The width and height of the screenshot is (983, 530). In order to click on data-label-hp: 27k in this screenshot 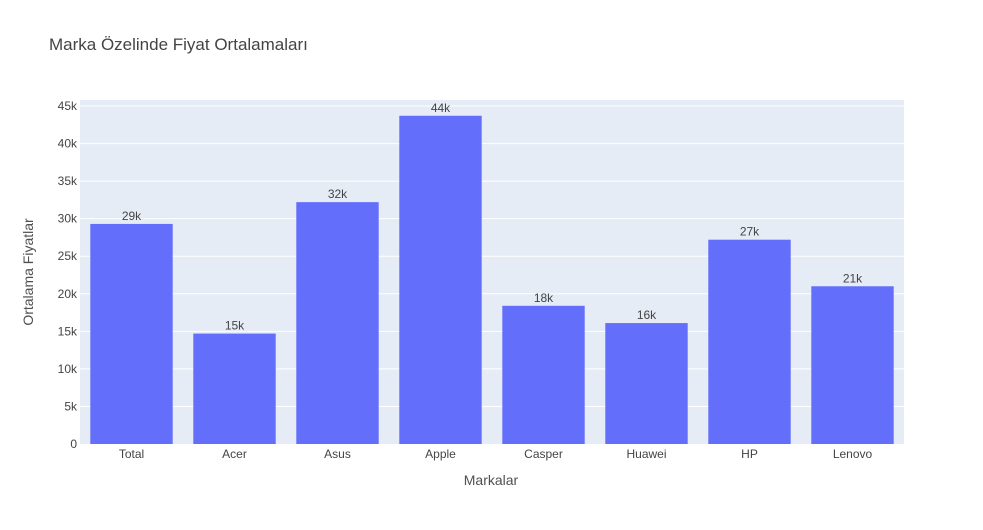, I will do `click(750, 232)`.